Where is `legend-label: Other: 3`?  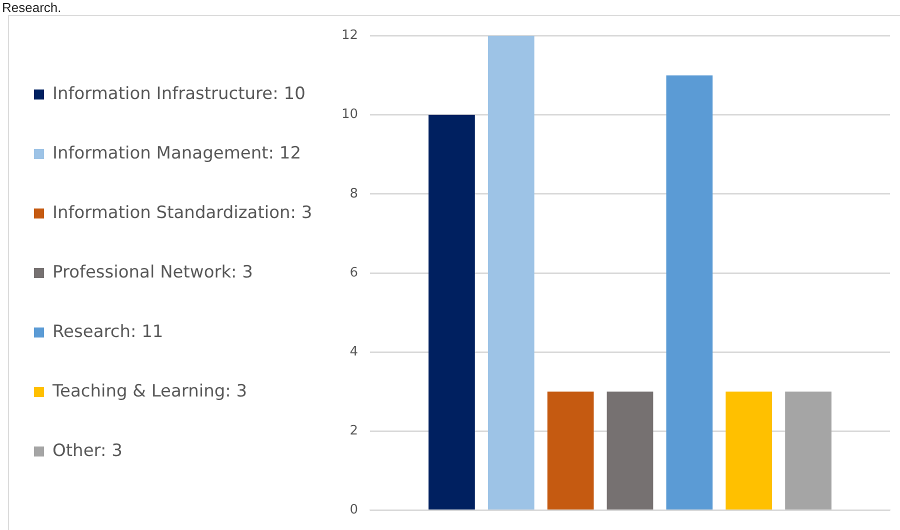 legend-label: Other: 3 is located at coordinates (87, 450).